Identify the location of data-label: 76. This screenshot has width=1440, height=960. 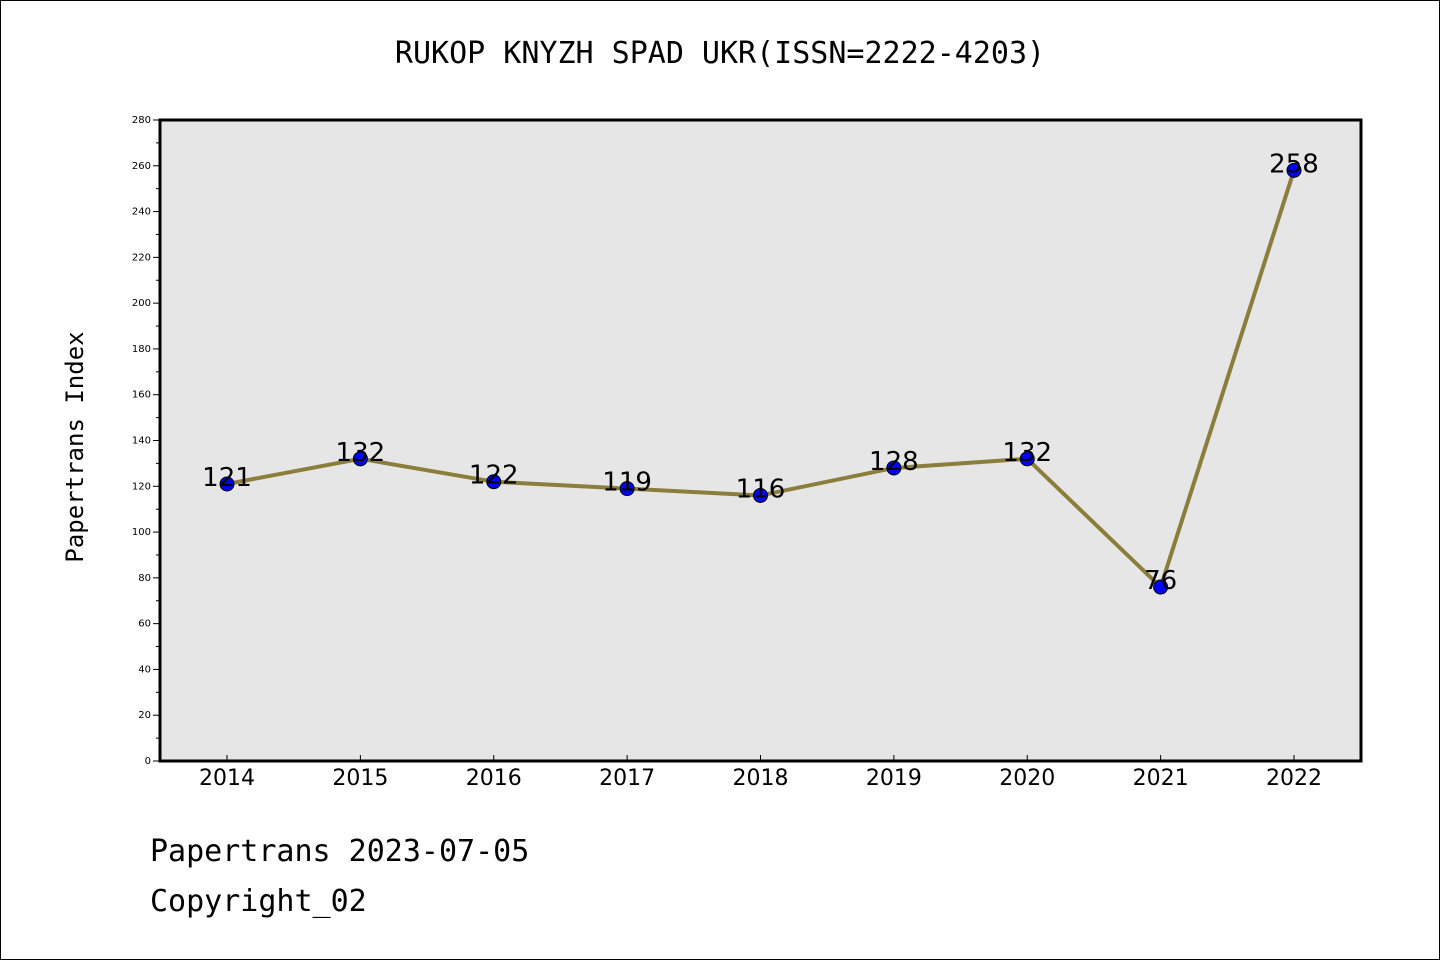
(1160, 581).